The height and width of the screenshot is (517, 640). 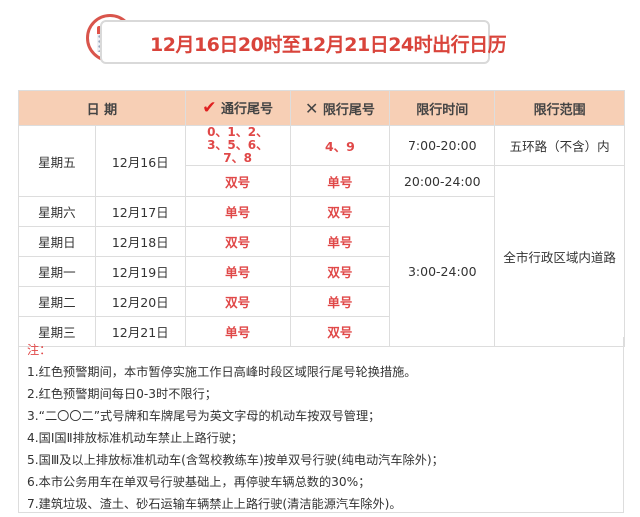 I want to click on restriction-range: 五环路（不含）内, so click(x=559, y=145).